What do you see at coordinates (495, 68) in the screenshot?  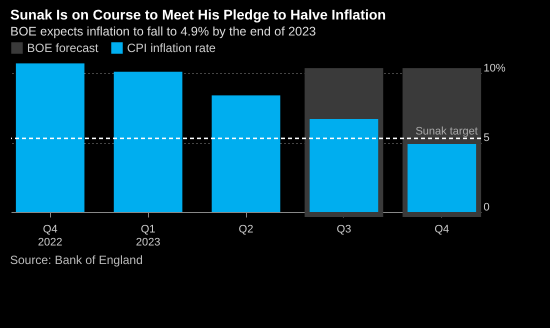 I see `y-tick-label: 10%` at bounding box center [495, 68].